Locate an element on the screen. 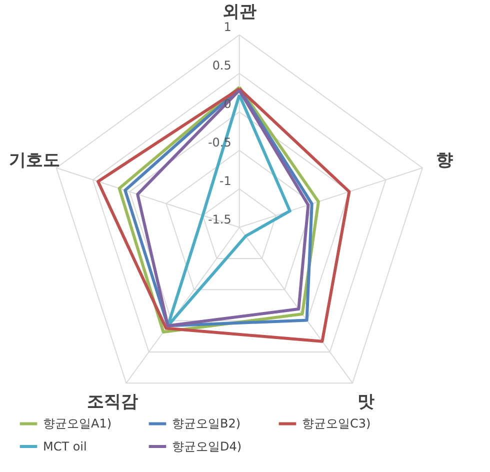  legend-label: 향균오일A1) is located at coordinates (77, 423).